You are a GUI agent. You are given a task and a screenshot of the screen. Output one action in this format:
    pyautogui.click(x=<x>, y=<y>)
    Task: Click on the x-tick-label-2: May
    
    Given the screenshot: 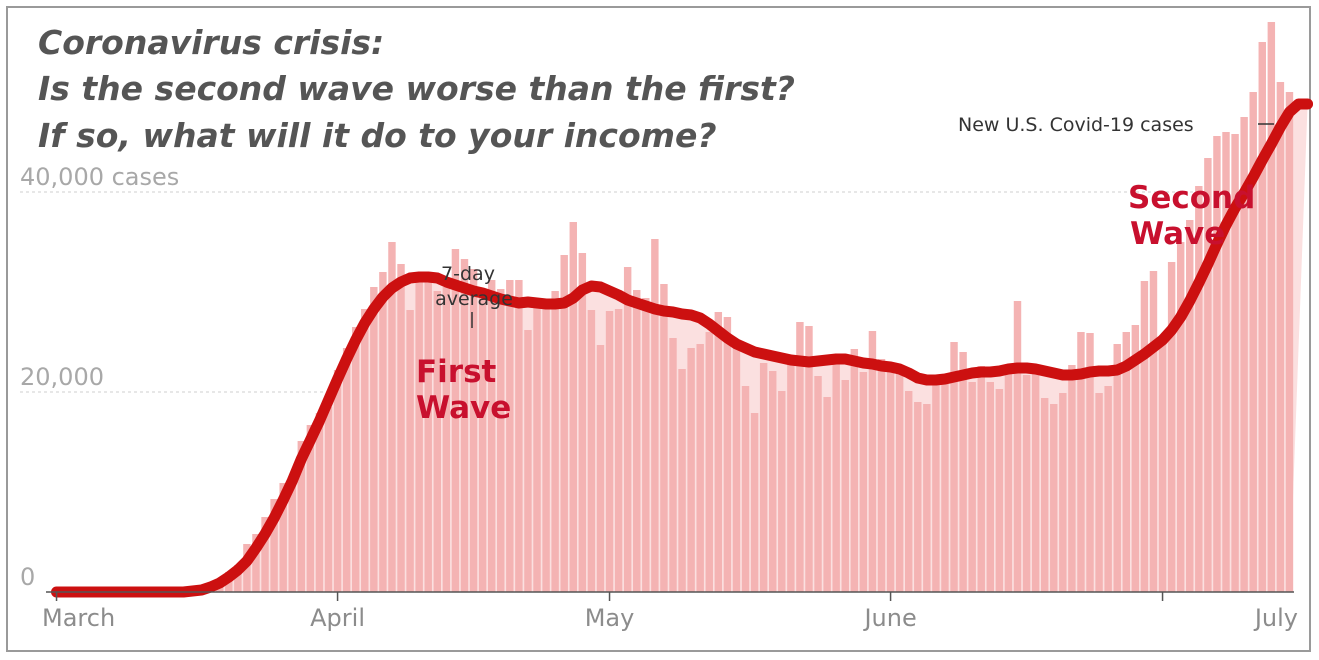 What is the action you would take?
    pyautogui.click(x=610, y=618)
    